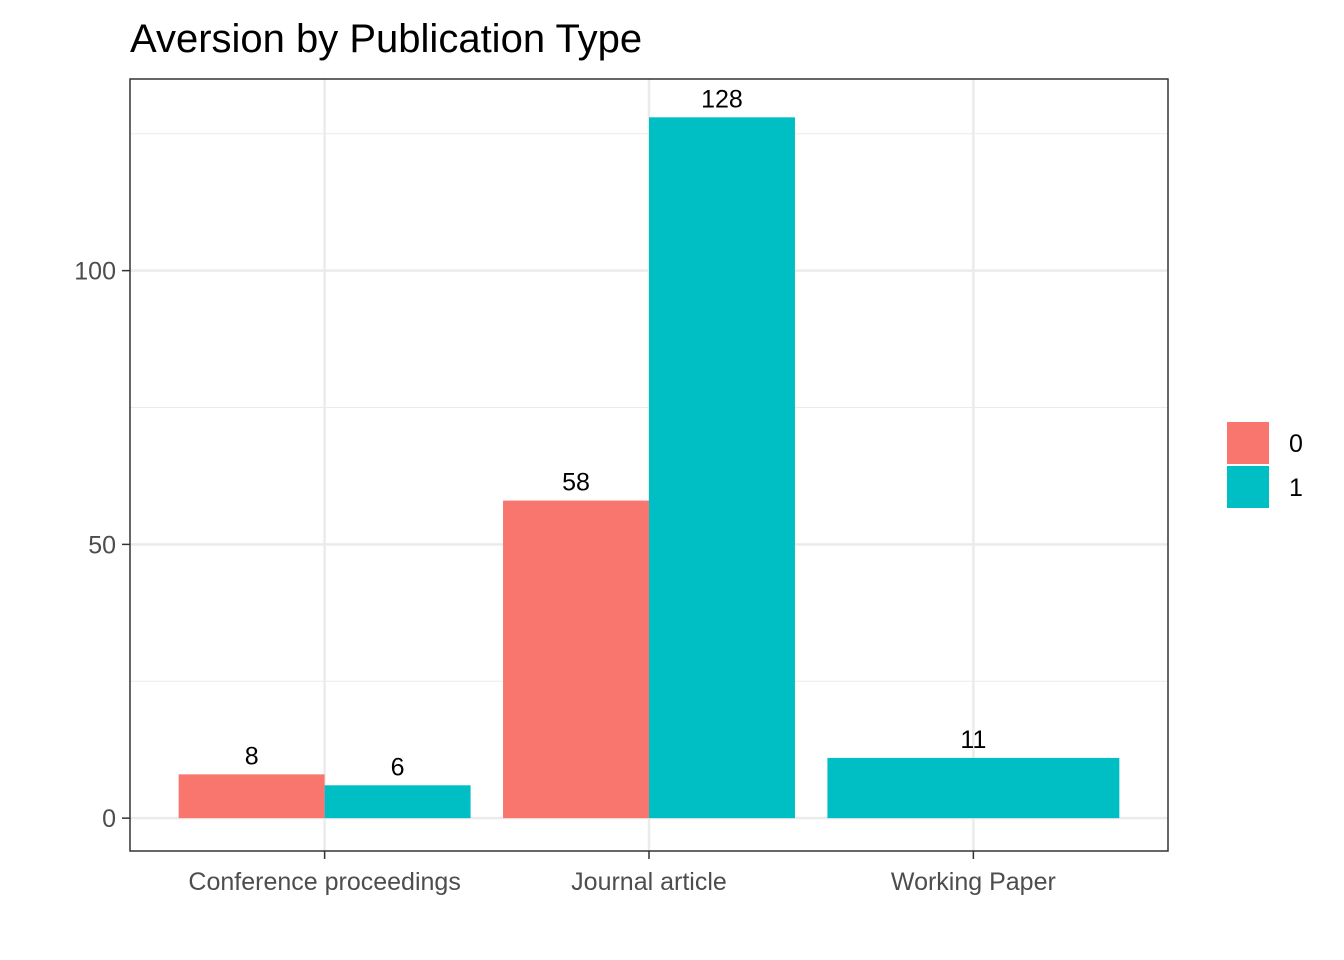  What do you see at coordinates (576, 483) in the screenshot?
I see `bar-value-label: 58` at bounding box center [576, 483].